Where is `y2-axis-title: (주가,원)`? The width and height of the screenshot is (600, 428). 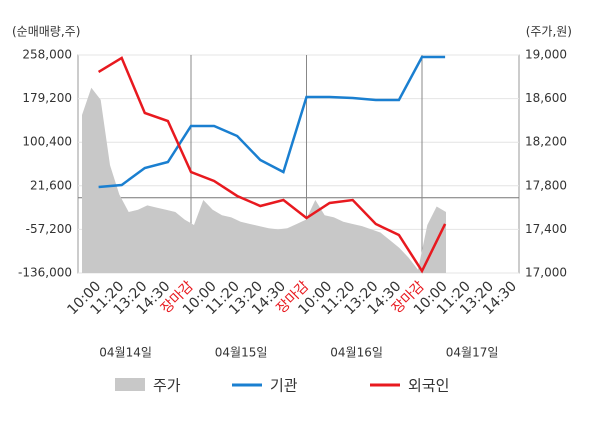 y2-axis-title: (주가,원) is located at coordinates (549, 32).